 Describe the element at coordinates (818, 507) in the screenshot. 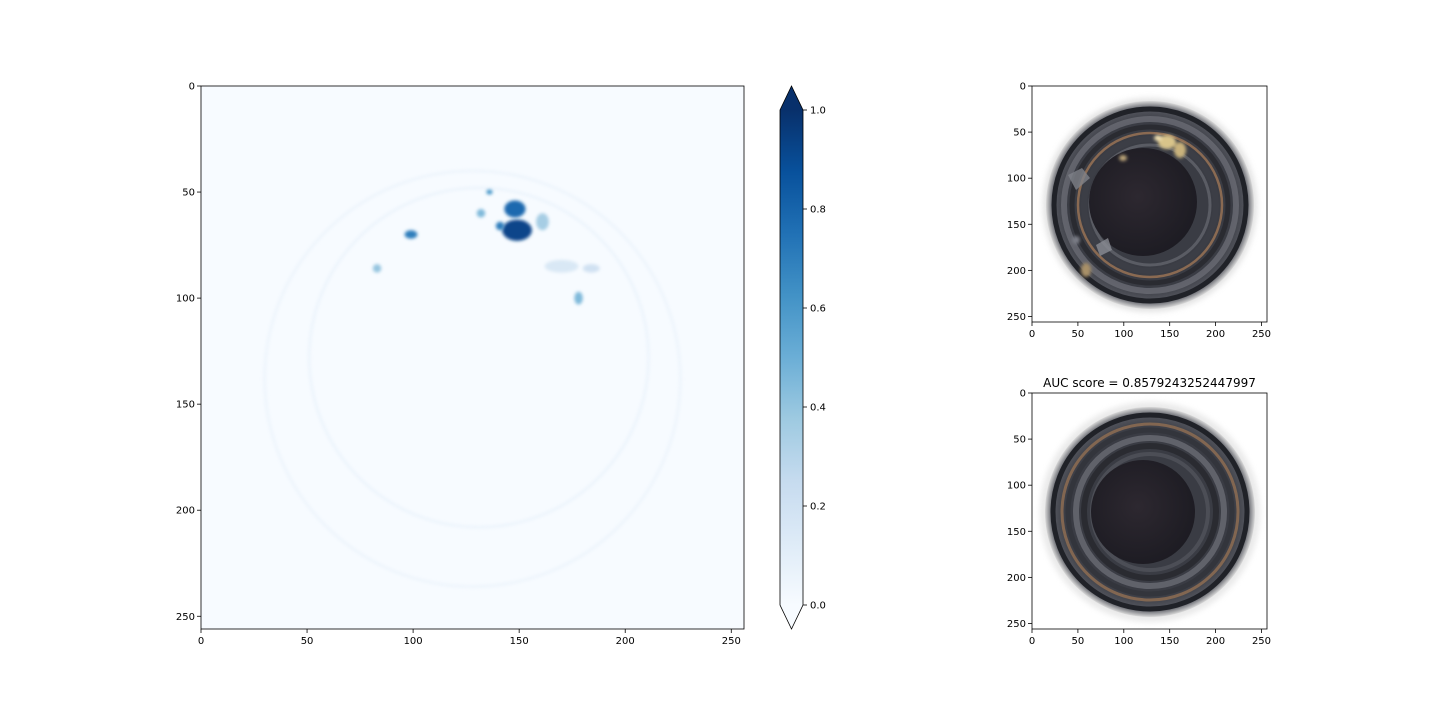

I see `colorbar-tick-label: 0.2` at that location.